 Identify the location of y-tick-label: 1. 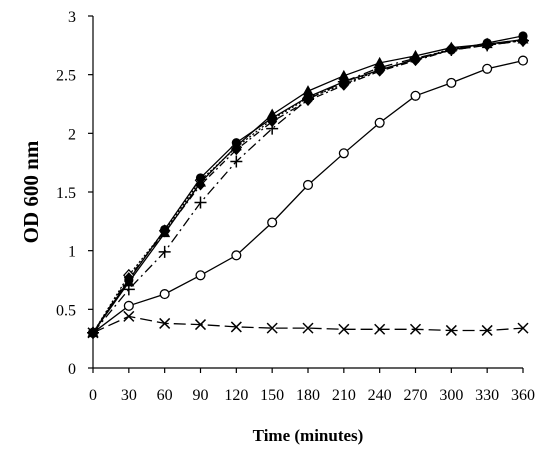
(72, 252).